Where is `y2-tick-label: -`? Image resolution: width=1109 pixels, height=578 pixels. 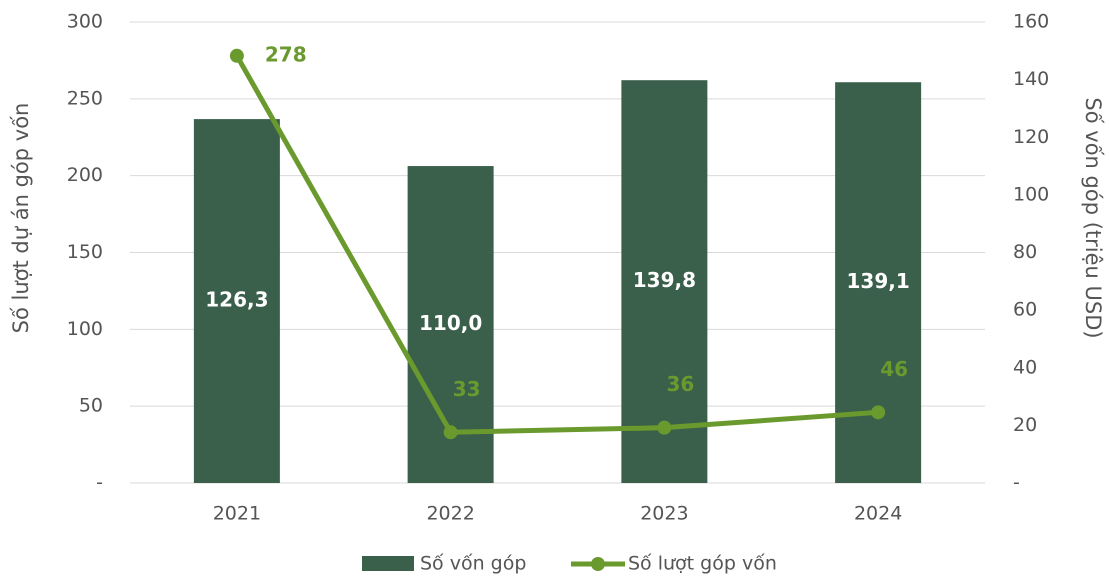
y2-tick-label: - is located at coordinates (1016, 483).